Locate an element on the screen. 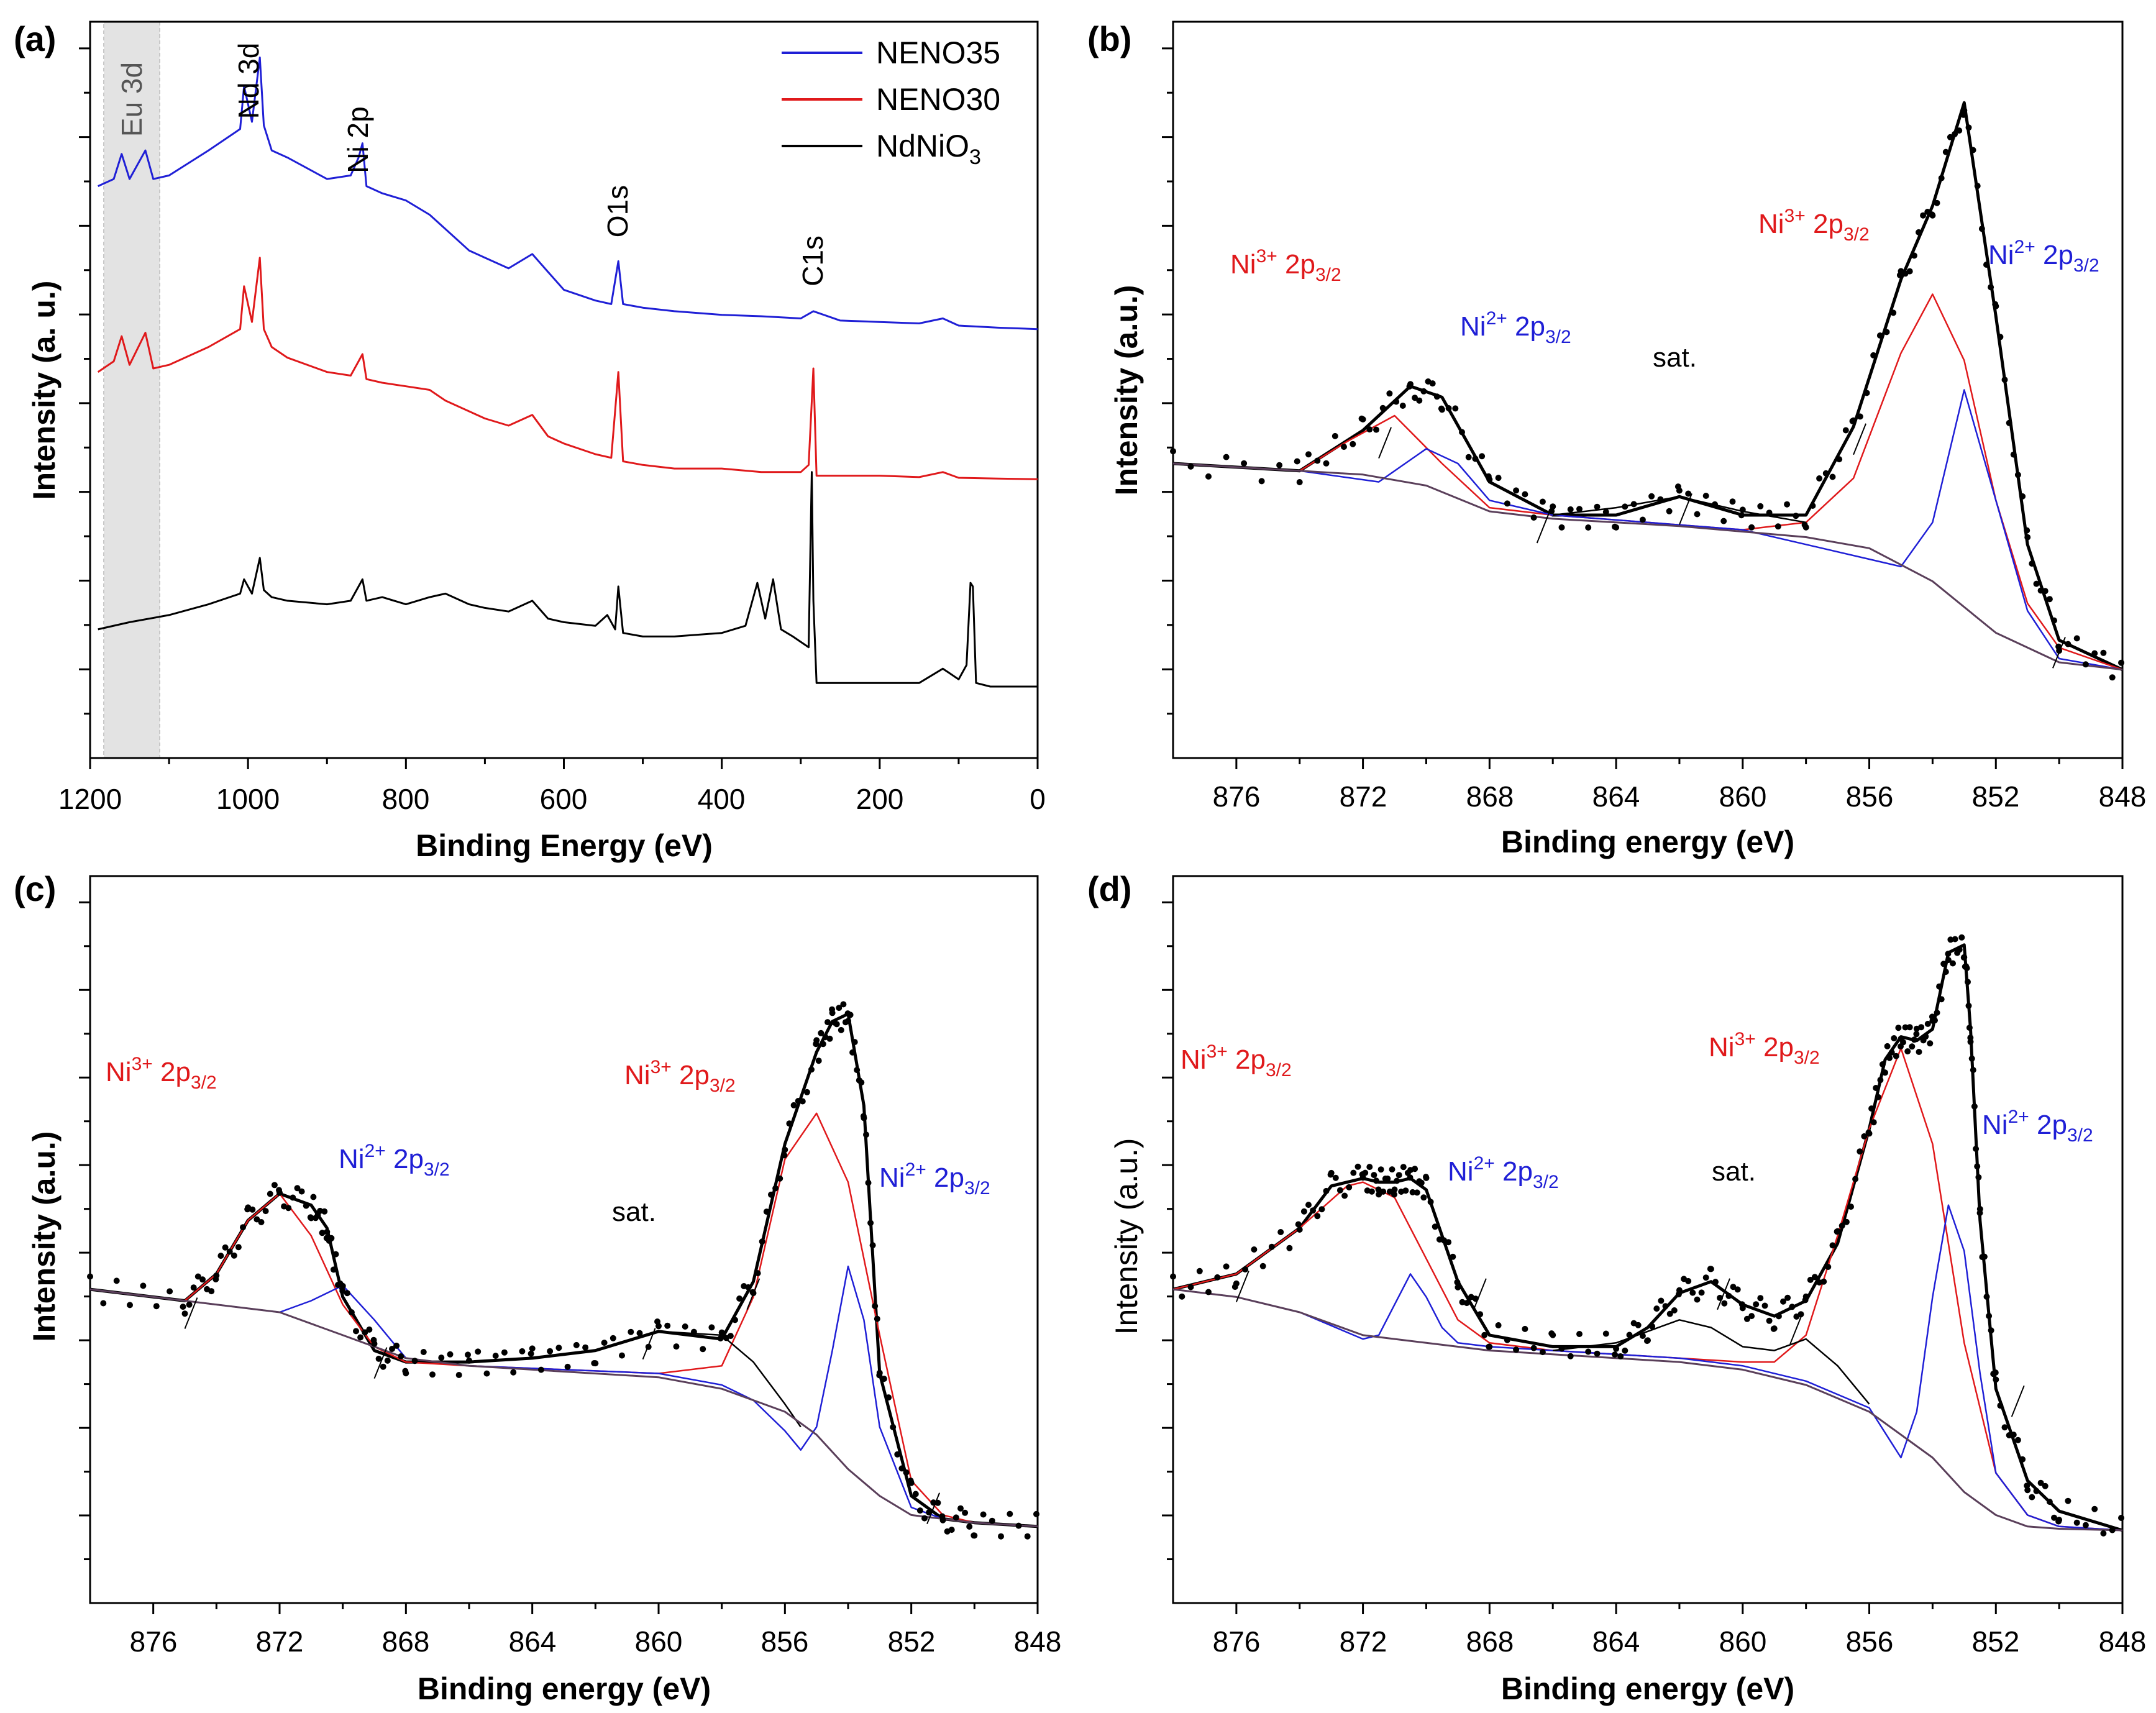 The image size is (2156, 1713). series-group-b is located at coordinates (1647, 391).